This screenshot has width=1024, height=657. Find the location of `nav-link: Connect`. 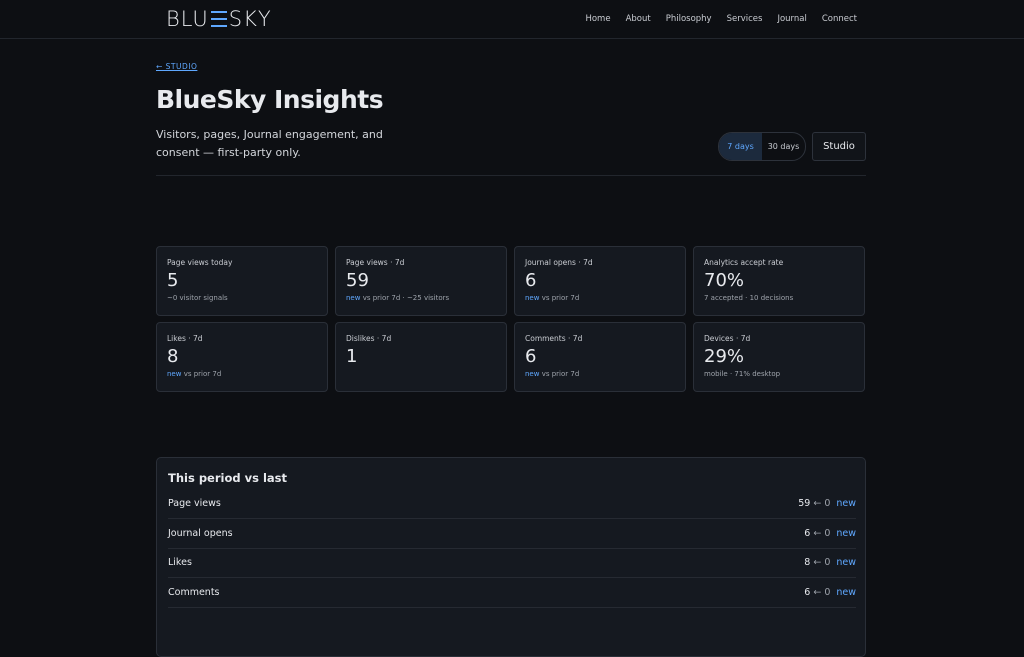

nav-link: Connect is located at coordinates (839, 19).